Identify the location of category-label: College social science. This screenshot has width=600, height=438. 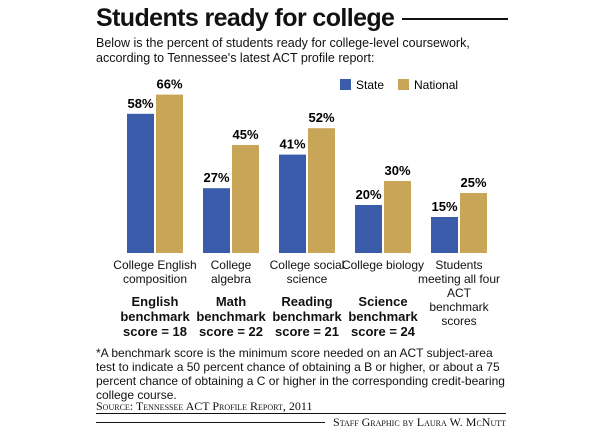
(307, 272).